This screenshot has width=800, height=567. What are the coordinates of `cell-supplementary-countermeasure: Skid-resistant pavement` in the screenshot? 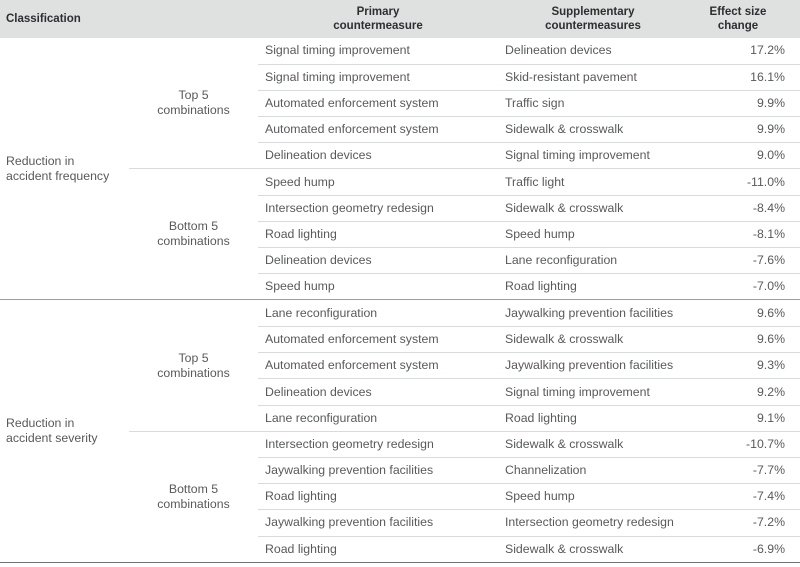 It's located at (593, 77).